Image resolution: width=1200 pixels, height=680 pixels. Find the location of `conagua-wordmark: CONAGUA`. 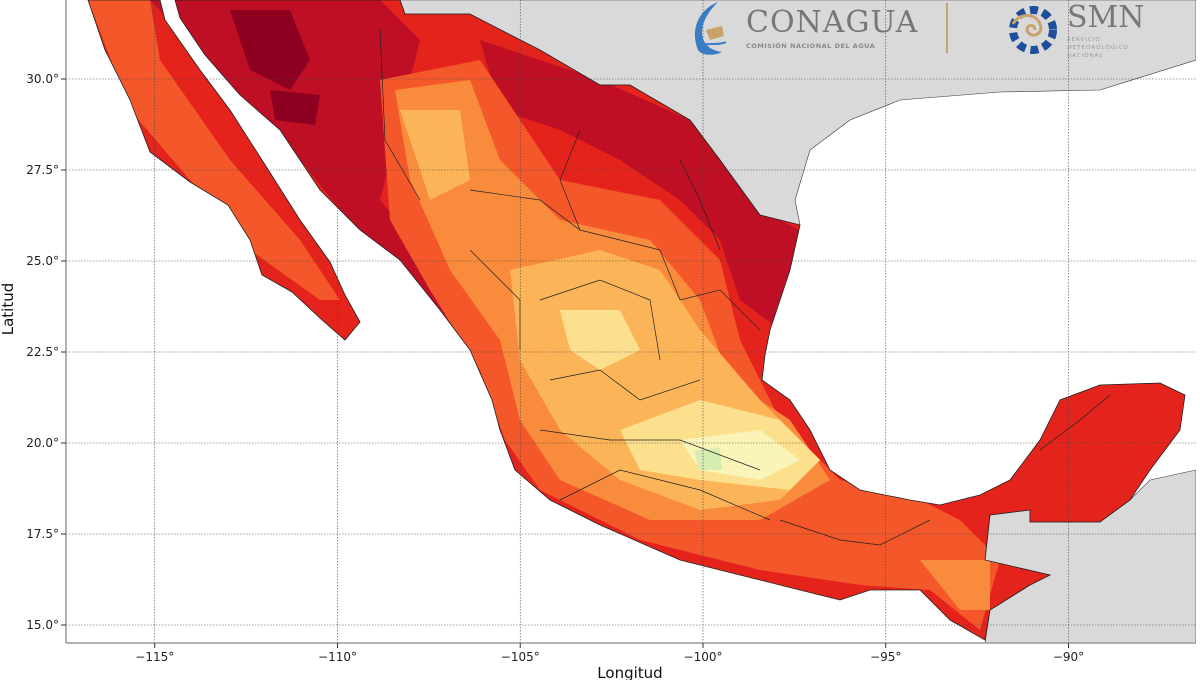

conagua-wordmark: CONAGUA is located at coordinates (832, 23).